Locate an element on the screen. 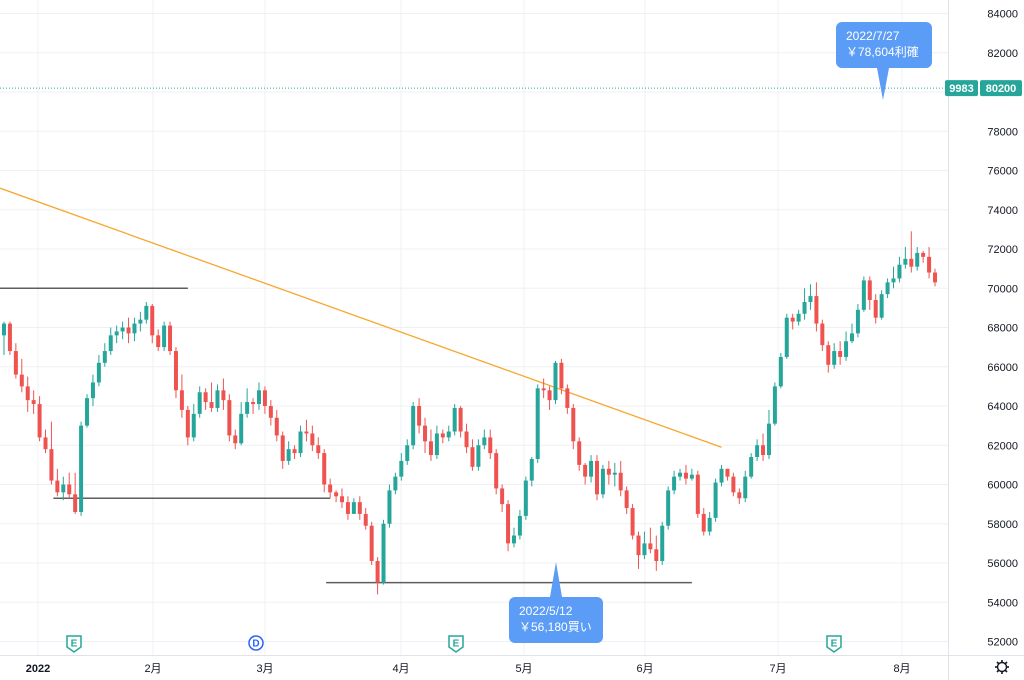 The width and height of the screenshot is (1024, 680). y-tick-label: 74000 is located at coordinates (1002, 211).